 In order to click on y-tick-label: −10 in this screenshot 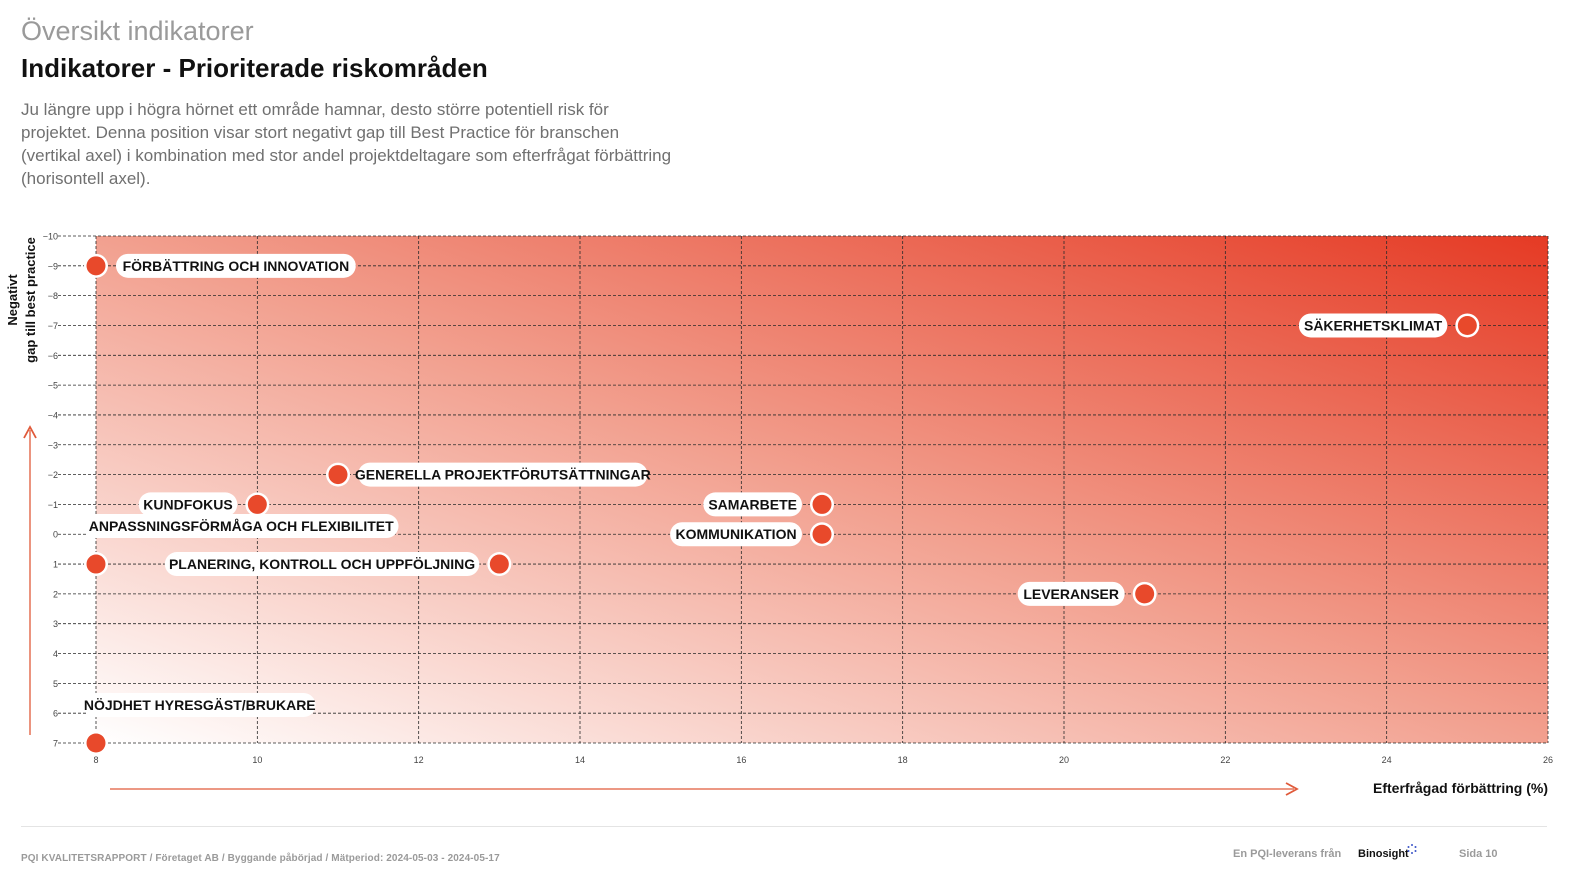, I will do `click(50, 237)`.